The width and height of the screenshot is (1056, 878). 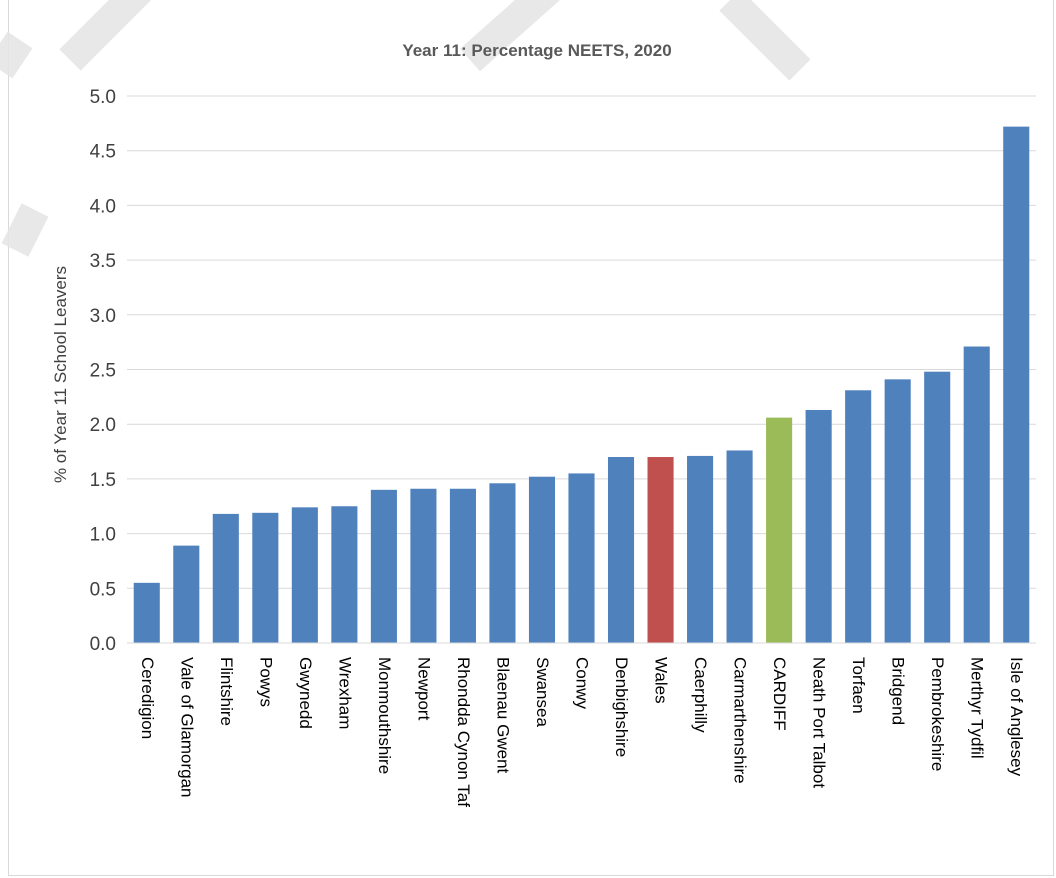 What do you see at coordinates (186, 727) in the screenshot?
I see `x-tick-label: Vale of Glamorgan` at bounding box center [186, 727].